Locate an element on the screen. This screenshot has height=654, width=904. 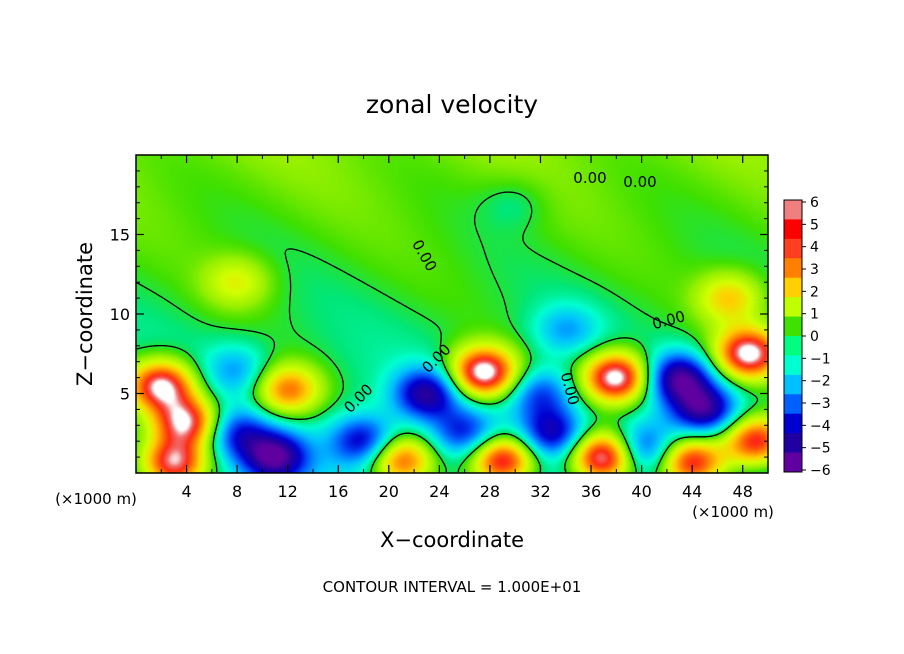
colorbar-tick-label: −5 is located at coordinates (820, 449).